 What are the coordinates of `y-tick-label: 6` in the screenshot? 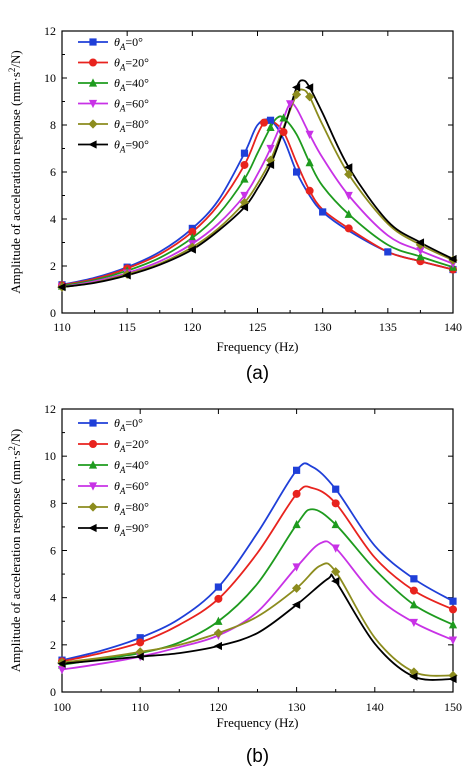 It's located at (53, 551).